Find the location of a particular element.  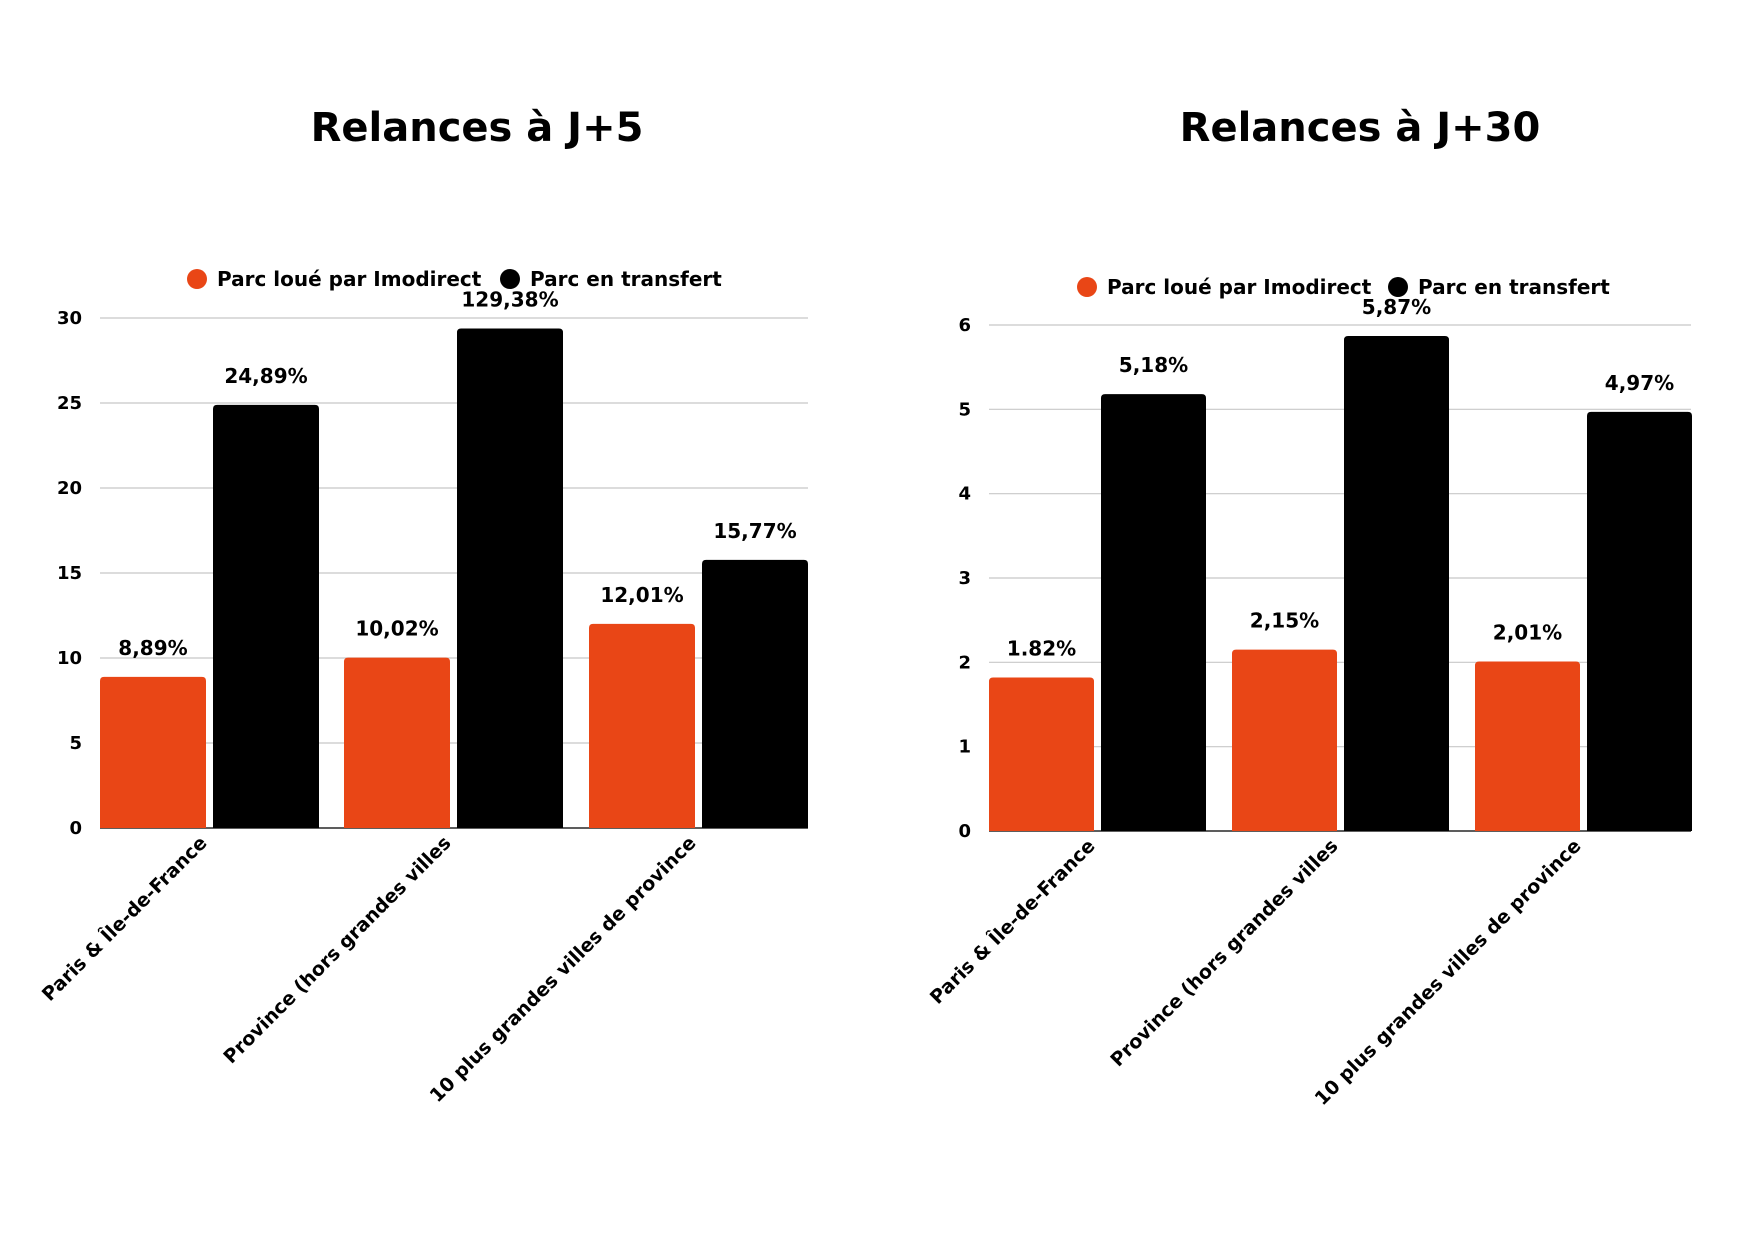

chart-j5-data-label-parc-en-transfert-1: 24,89% is located at coordinates (265, 376).